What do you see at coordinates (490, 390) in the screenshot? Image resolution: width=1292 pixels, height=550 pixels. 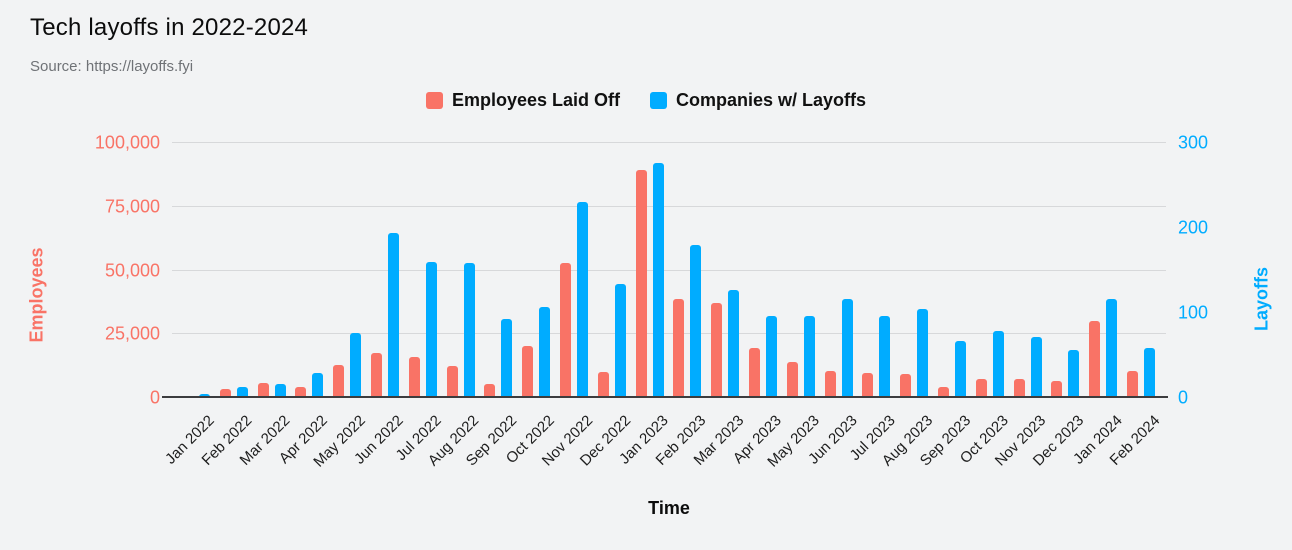 I see `bar-employees-sep-2022` at bounding box center [490, 390].